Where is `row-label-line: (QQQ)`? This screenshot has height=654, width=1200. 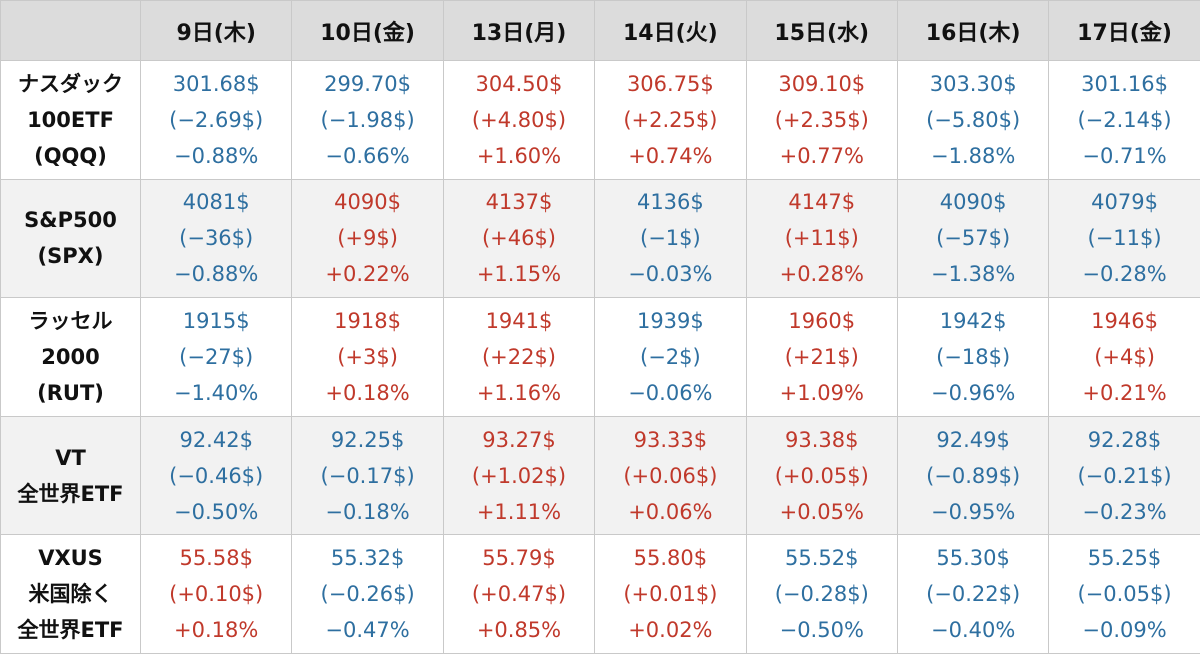 row-label-line: (QQQ) is located at coordinates (70, 156).